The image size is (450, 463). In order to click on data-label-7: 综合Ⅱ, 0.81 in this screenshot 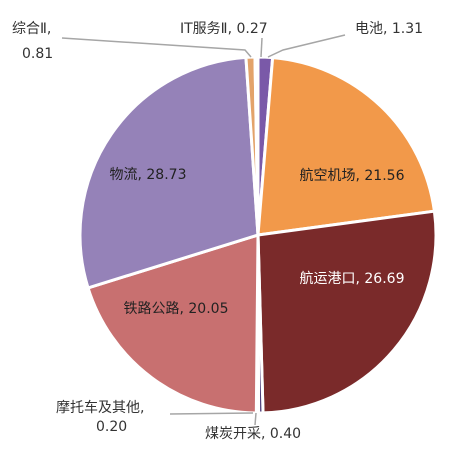, I will do `click(32, 41)`.